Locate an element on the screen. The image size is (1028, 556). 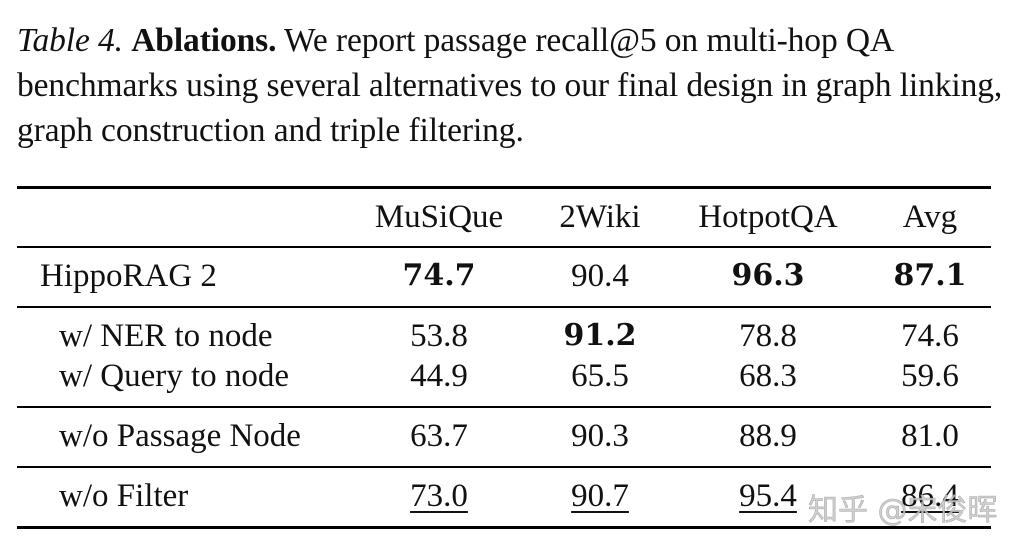
cell-filter-avg: 86.4 is located at coordinates (930, 496).